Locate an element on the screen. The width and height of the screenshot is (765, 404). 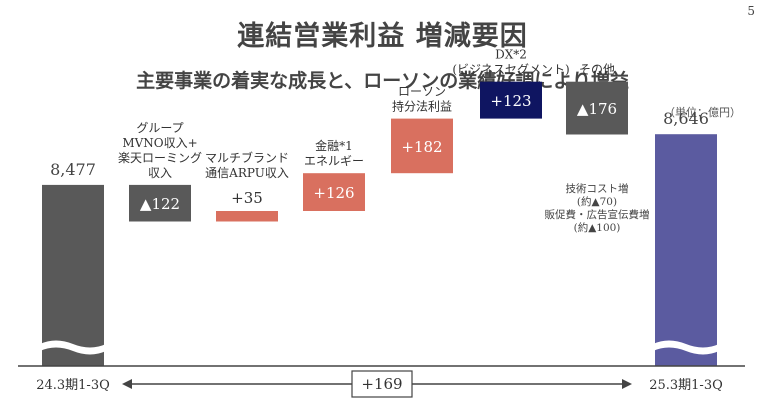
bar-step-2-label-1: マルチブランド is located at coordinates (247, 157).